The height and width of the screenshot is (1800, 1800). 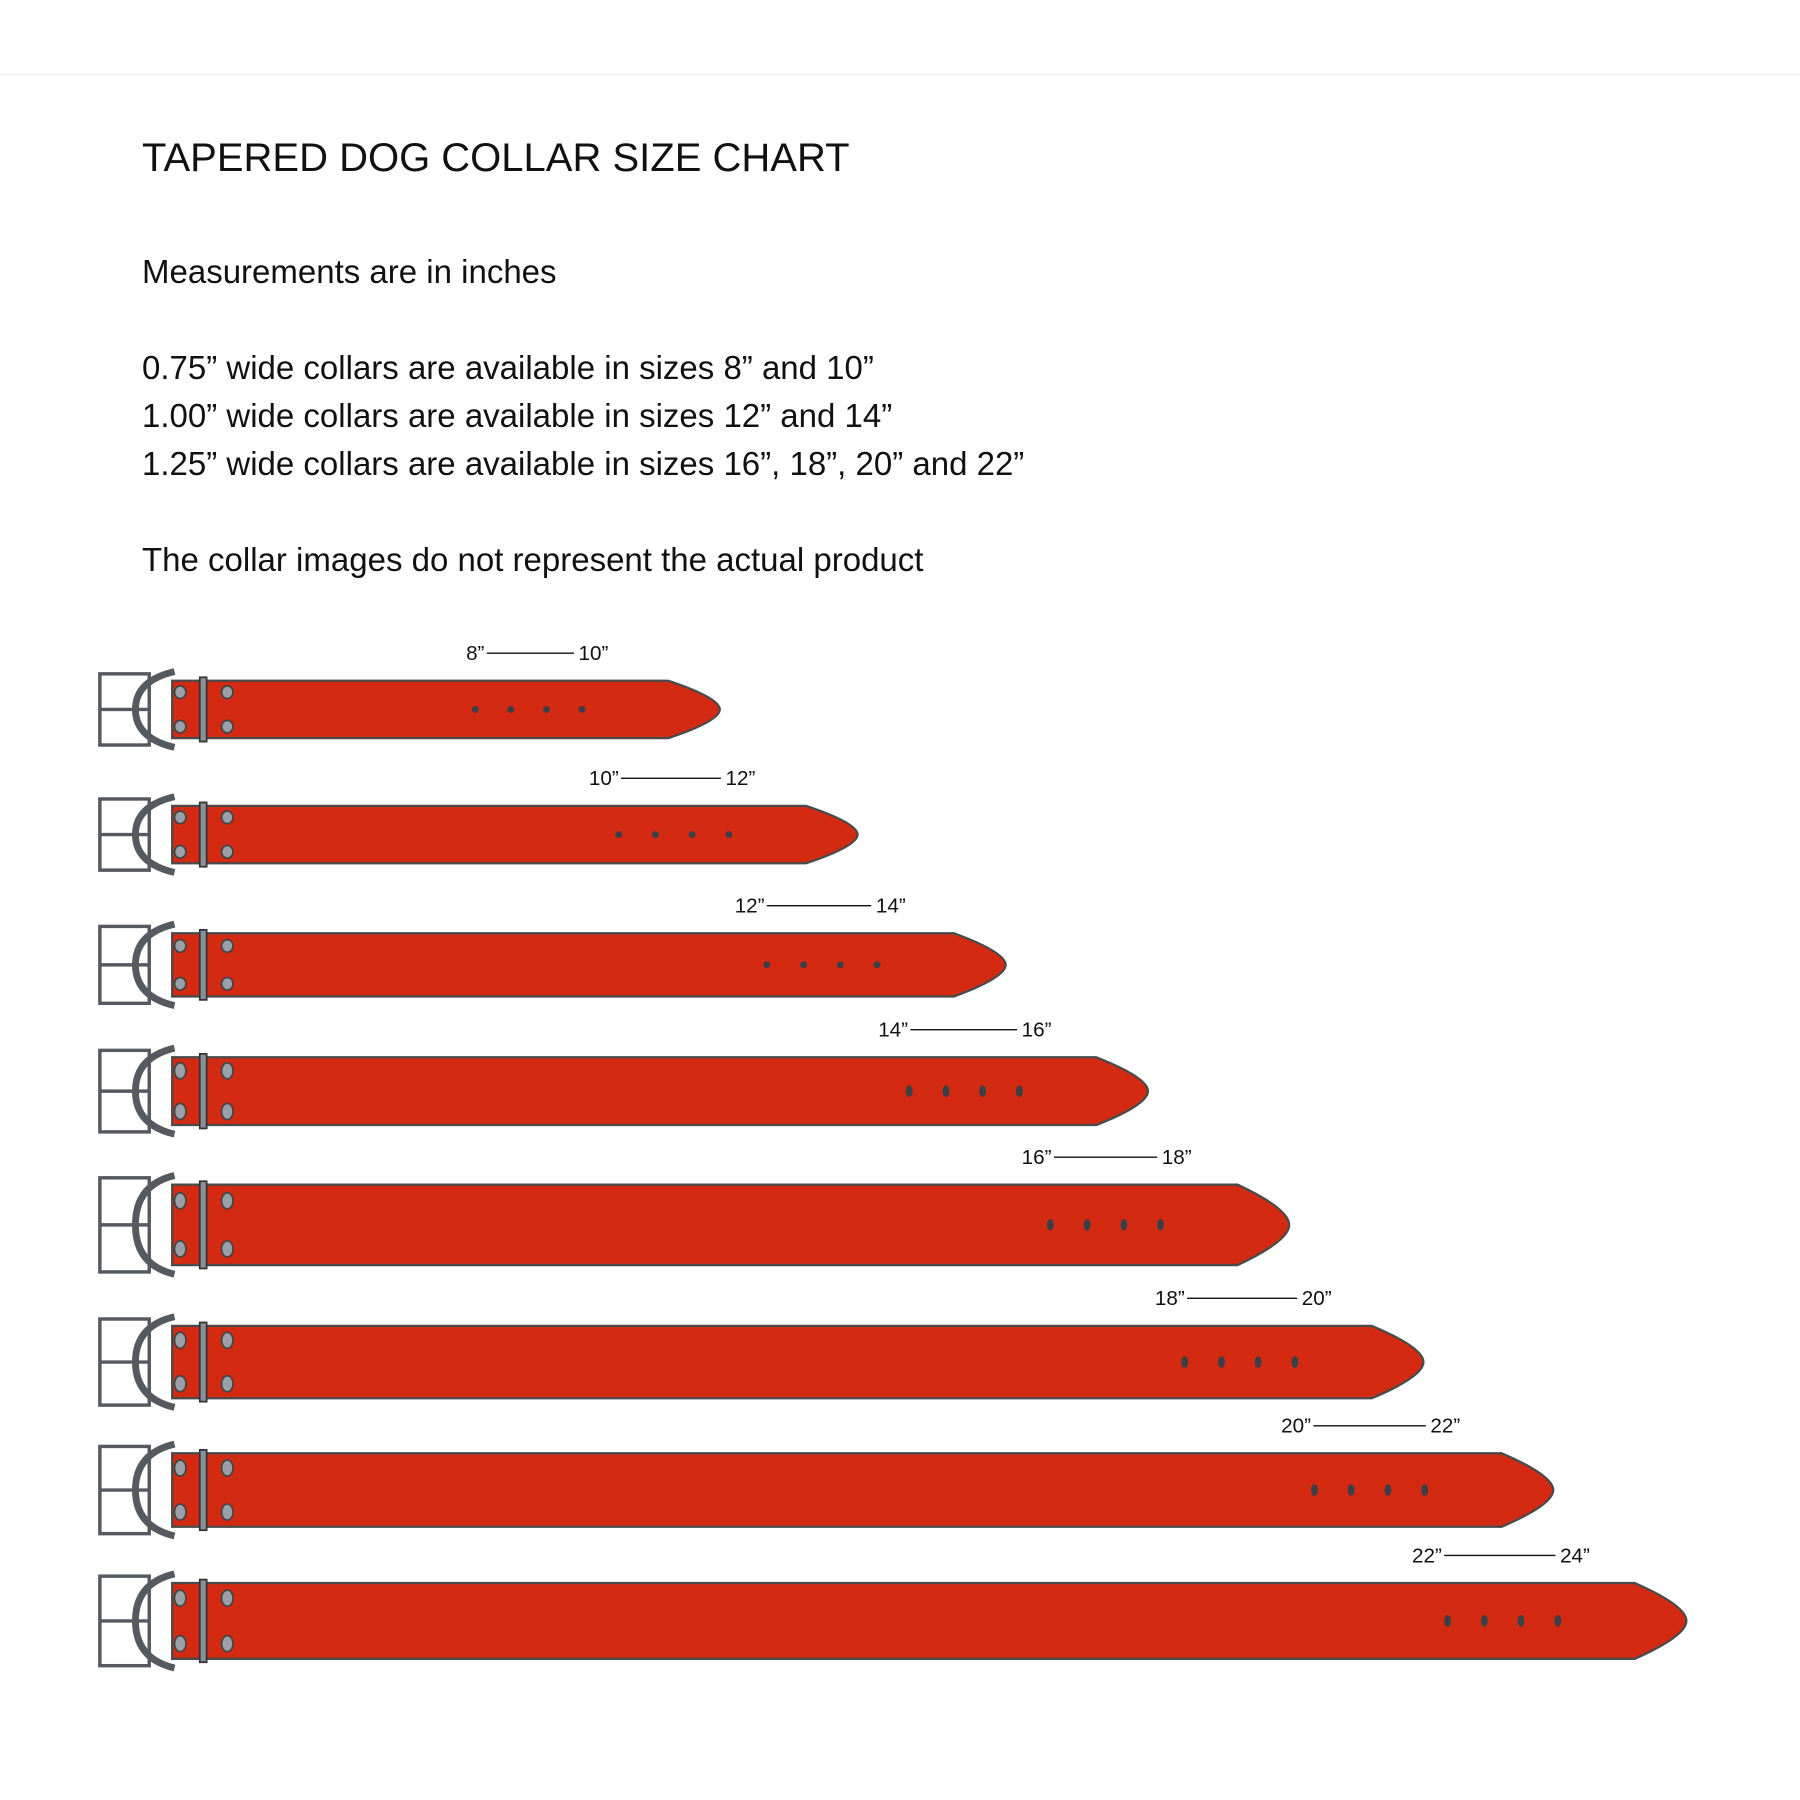 I want to click on size-max-label: 12”, so click(x=740, y=778).